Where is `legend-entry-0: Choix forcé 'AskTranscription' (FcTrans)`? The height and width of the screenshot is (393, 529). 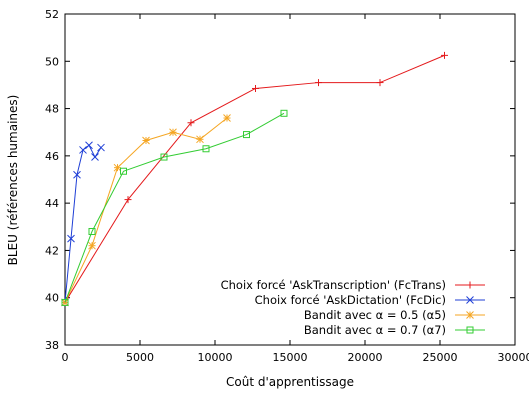 legend-entry-0: Choix forcé 'AskTranscription' (FcTrans) is located at coordinates (353, 285).